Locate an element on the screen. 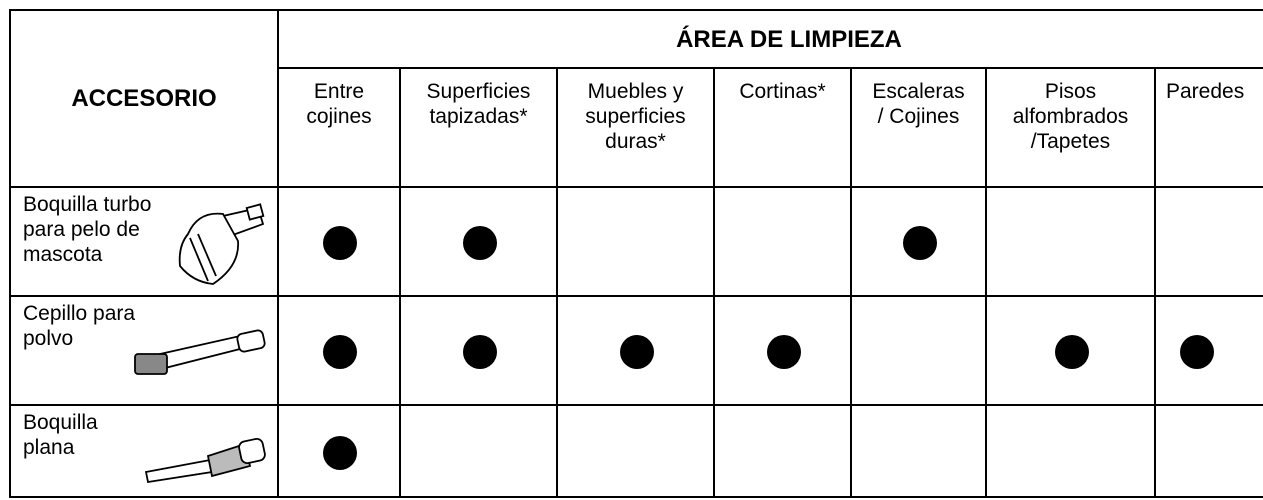 Image resolution: width=1263 pixels, height=500 pixels. column-header: Pisos alfombrados /Tapetes is located at coordinates (1070, 127).